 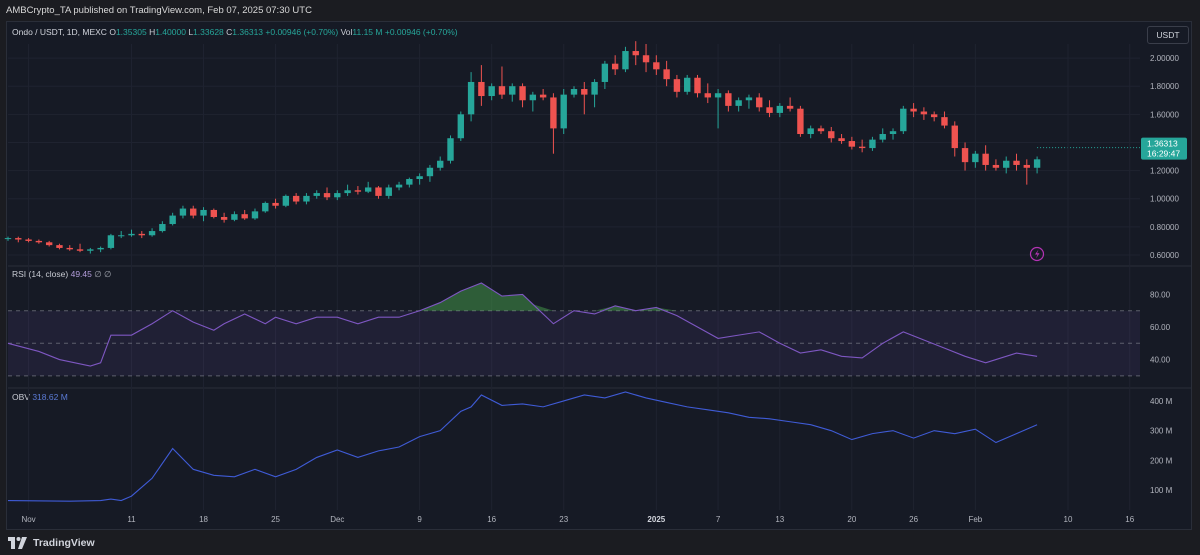 I want to click on time-tick-label: 7, so click(x=718, y=519).